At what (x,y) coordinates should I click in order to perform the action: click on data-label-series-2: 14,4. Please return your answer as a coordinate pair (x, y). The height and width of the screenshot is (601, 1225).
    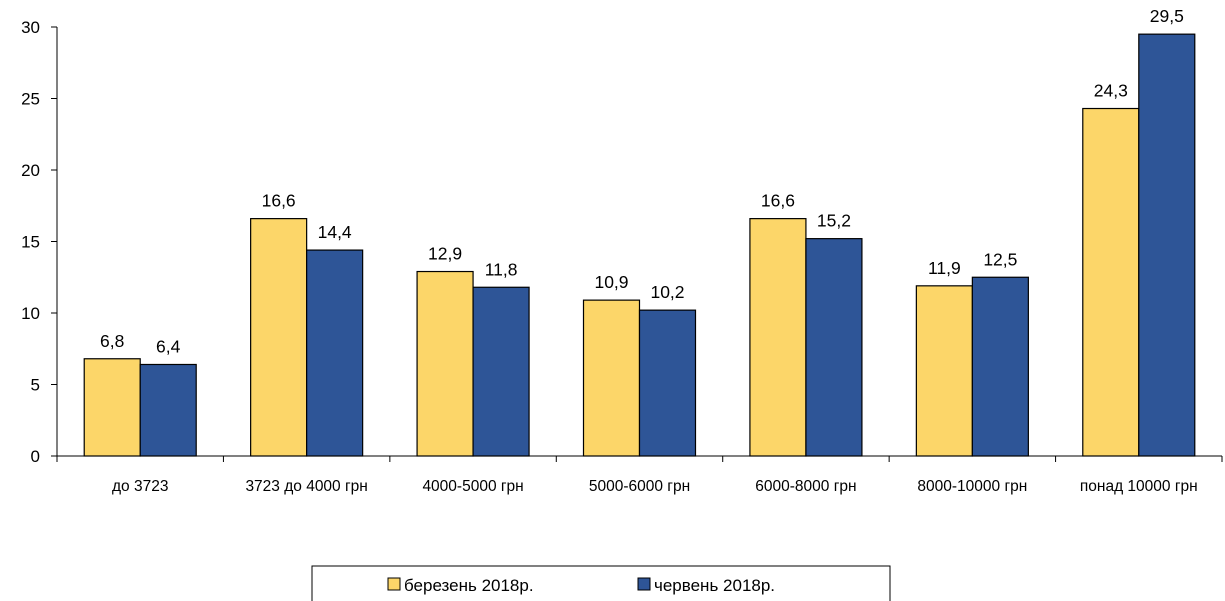
    Looking at the image, I should click on (335, 232).